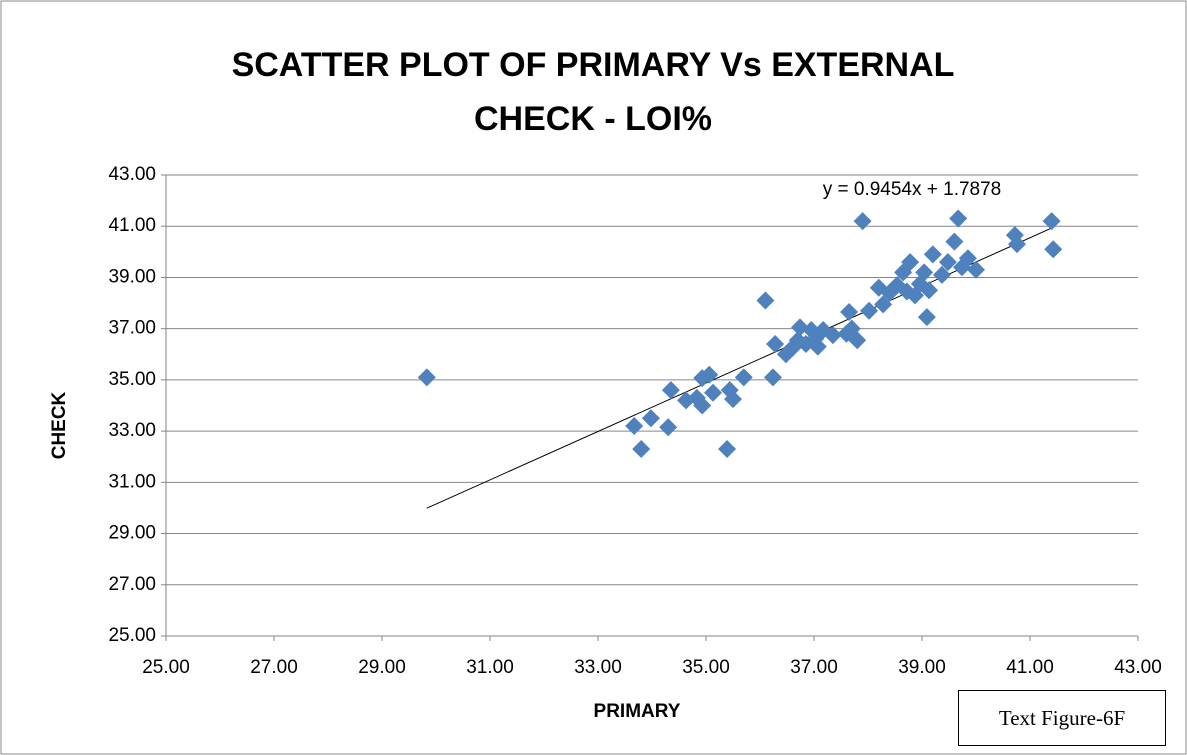 Image resolution: width=1187 pixels, height=755 pixels. I want to click on y-tick-label: 25.00, so click(132, 635).